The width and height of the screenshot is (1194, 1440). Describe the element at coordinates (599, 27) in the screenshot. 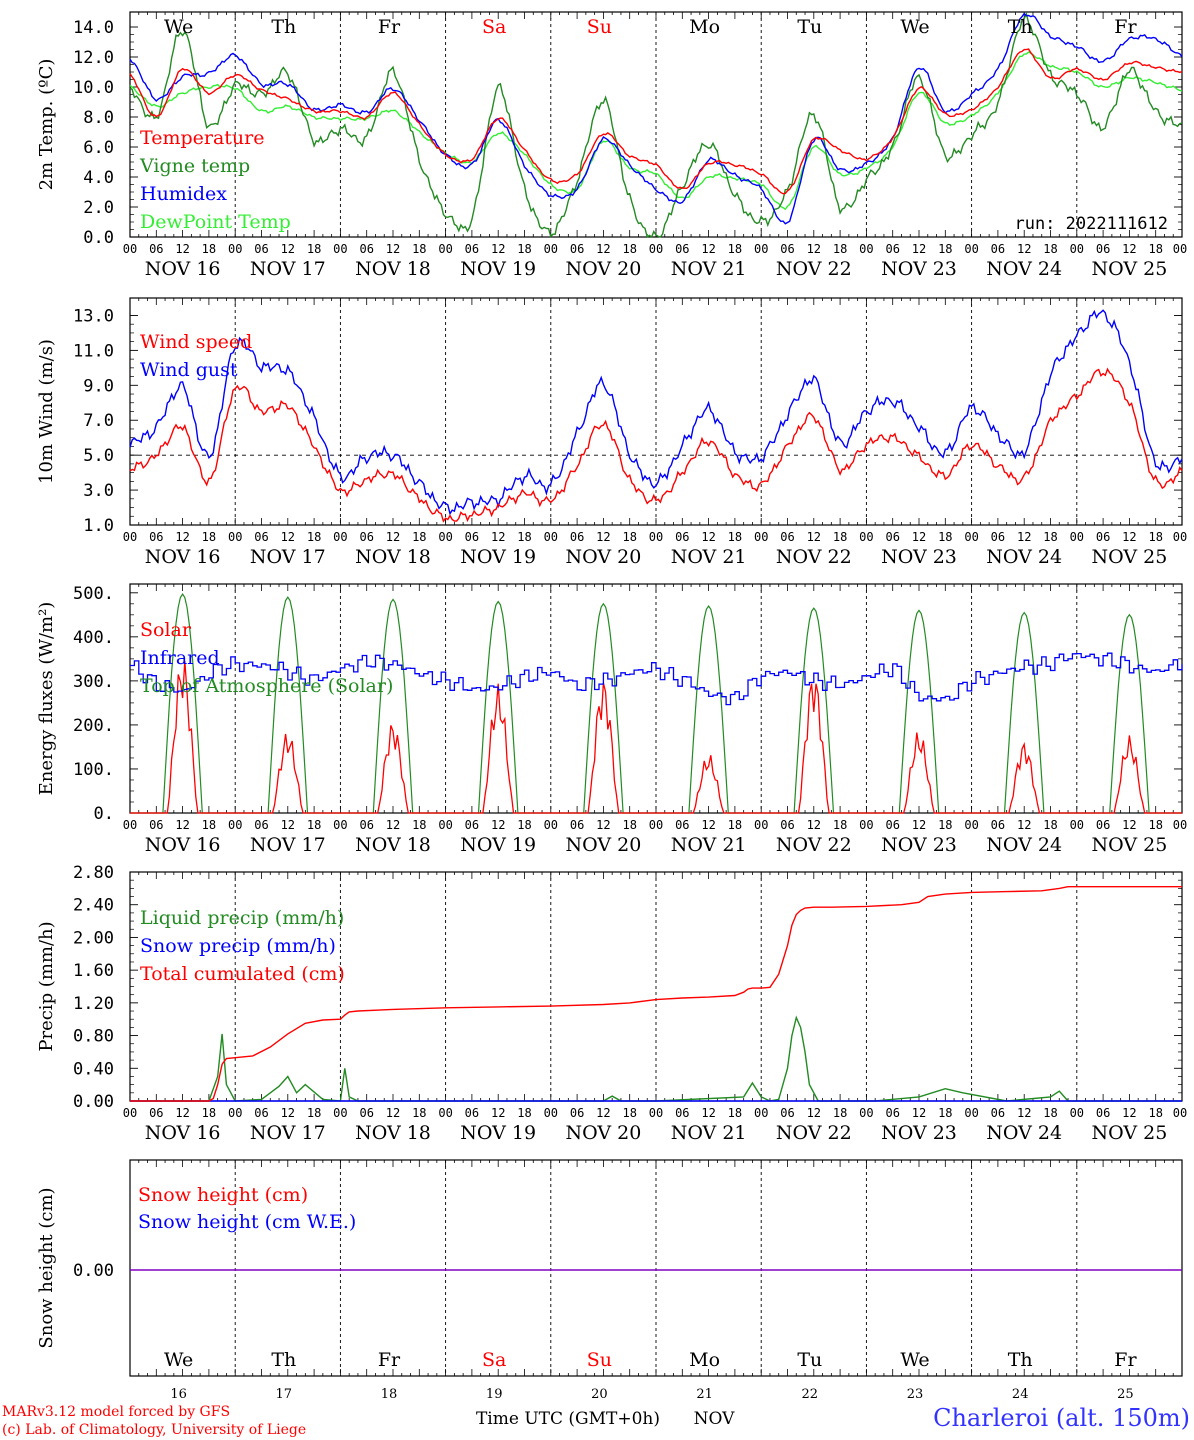

I see `temp-day-name: Su` at that location.